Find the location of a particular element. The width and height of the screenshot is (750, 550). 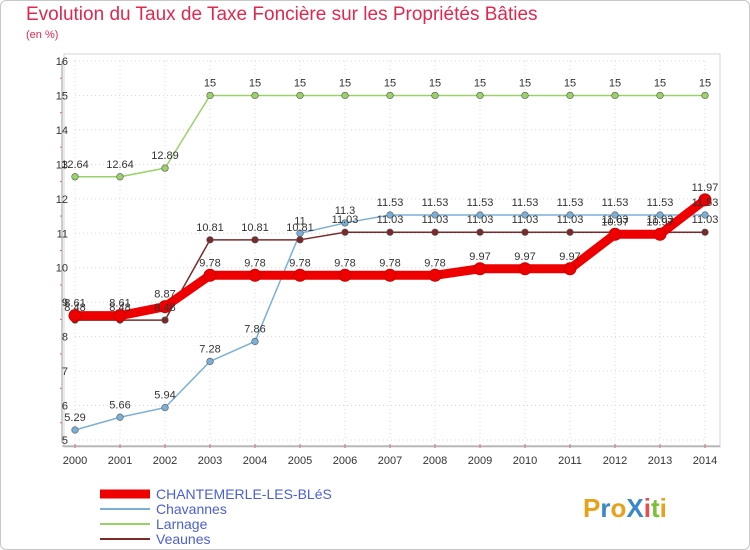

data-label: 12.64 is located at coordinates (120, 165).